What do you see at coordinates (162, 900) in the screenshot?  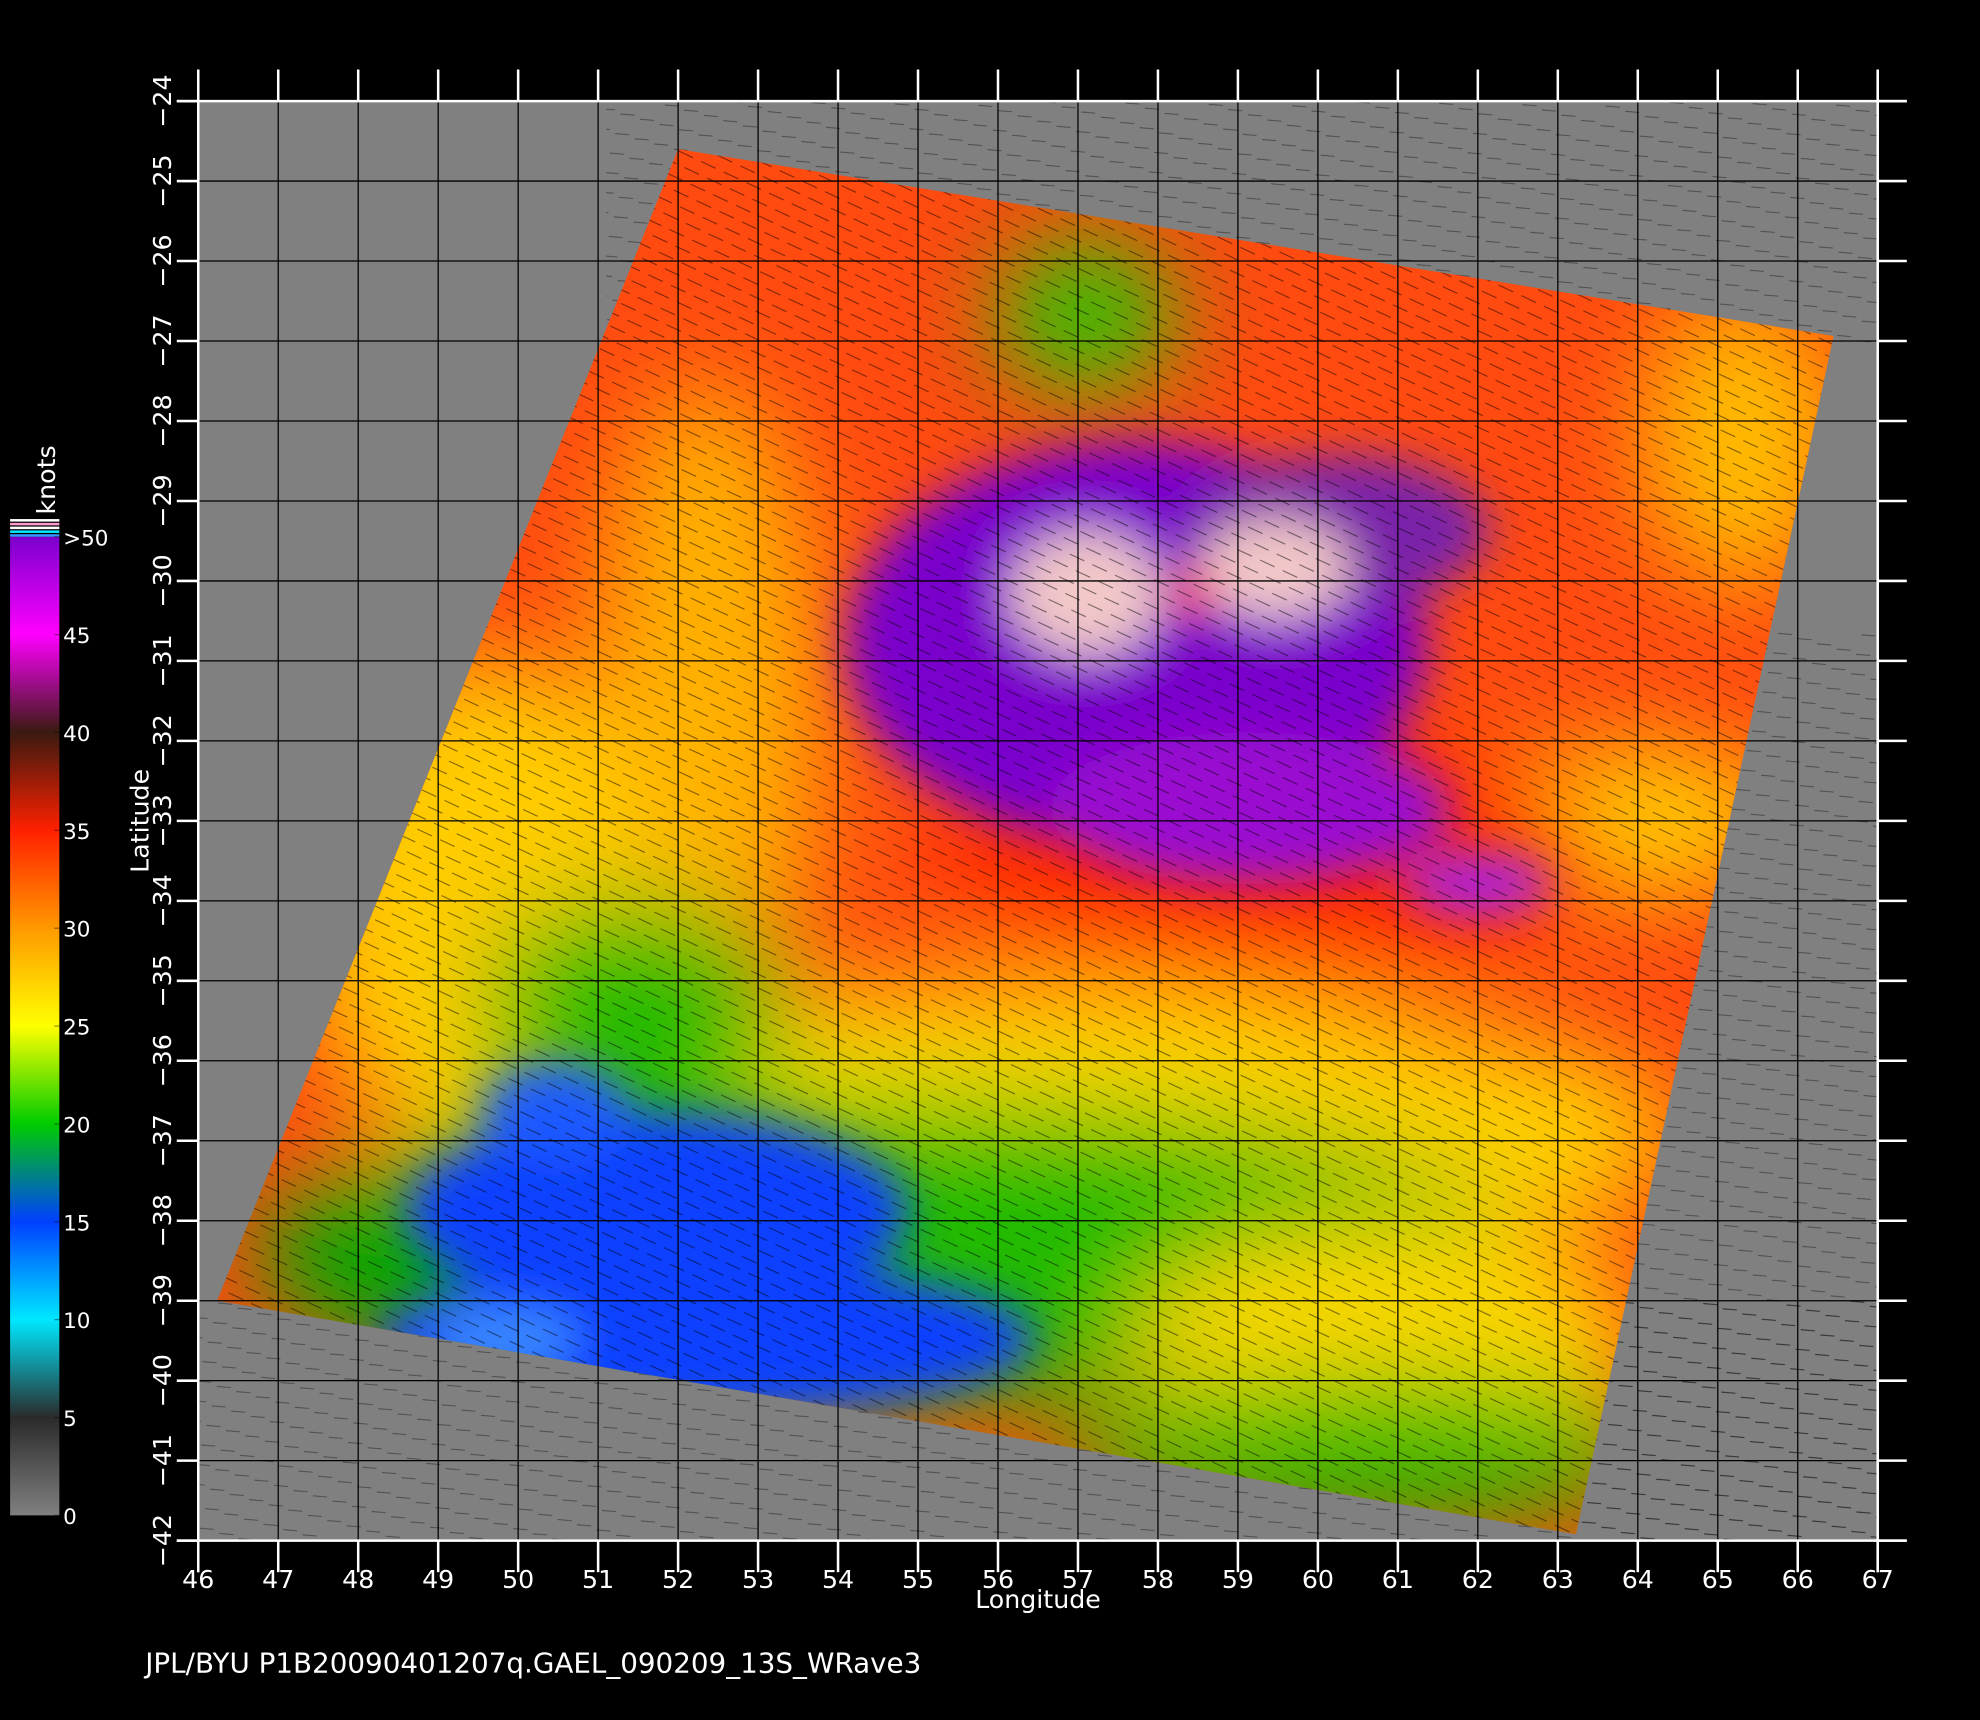 I see `y-tick-label: −34` at bounding box center [162, 900].